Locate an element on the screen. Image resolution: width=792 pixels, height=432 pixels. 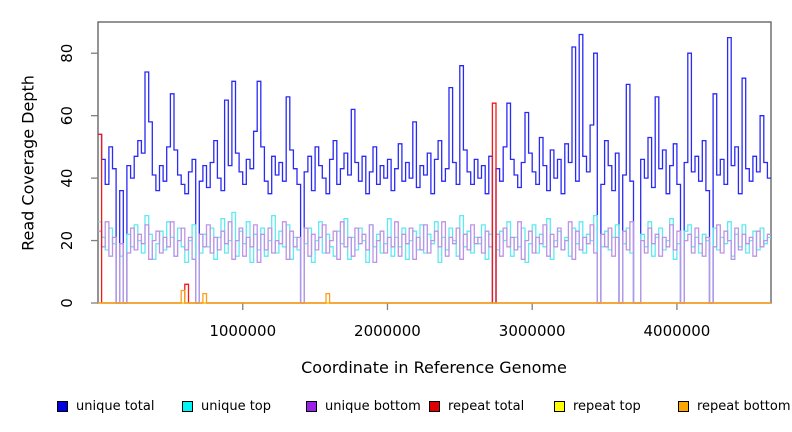
repeat-total-swatch-icon is located at coordinates (434, 406).